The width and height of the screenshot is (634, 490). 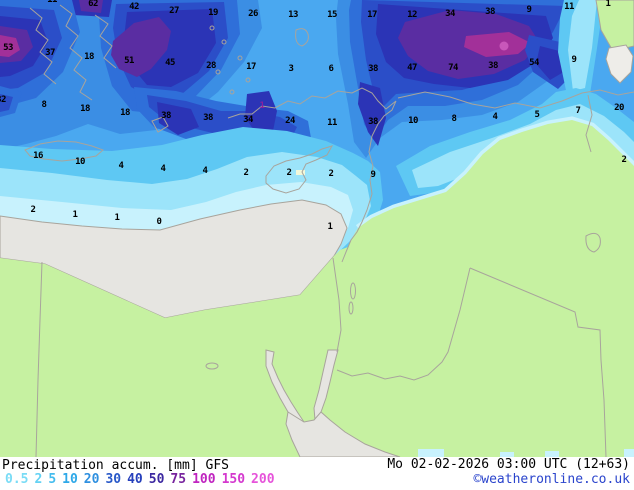 I want to click on scale-value: 0.5, so click(x=17, y=479).